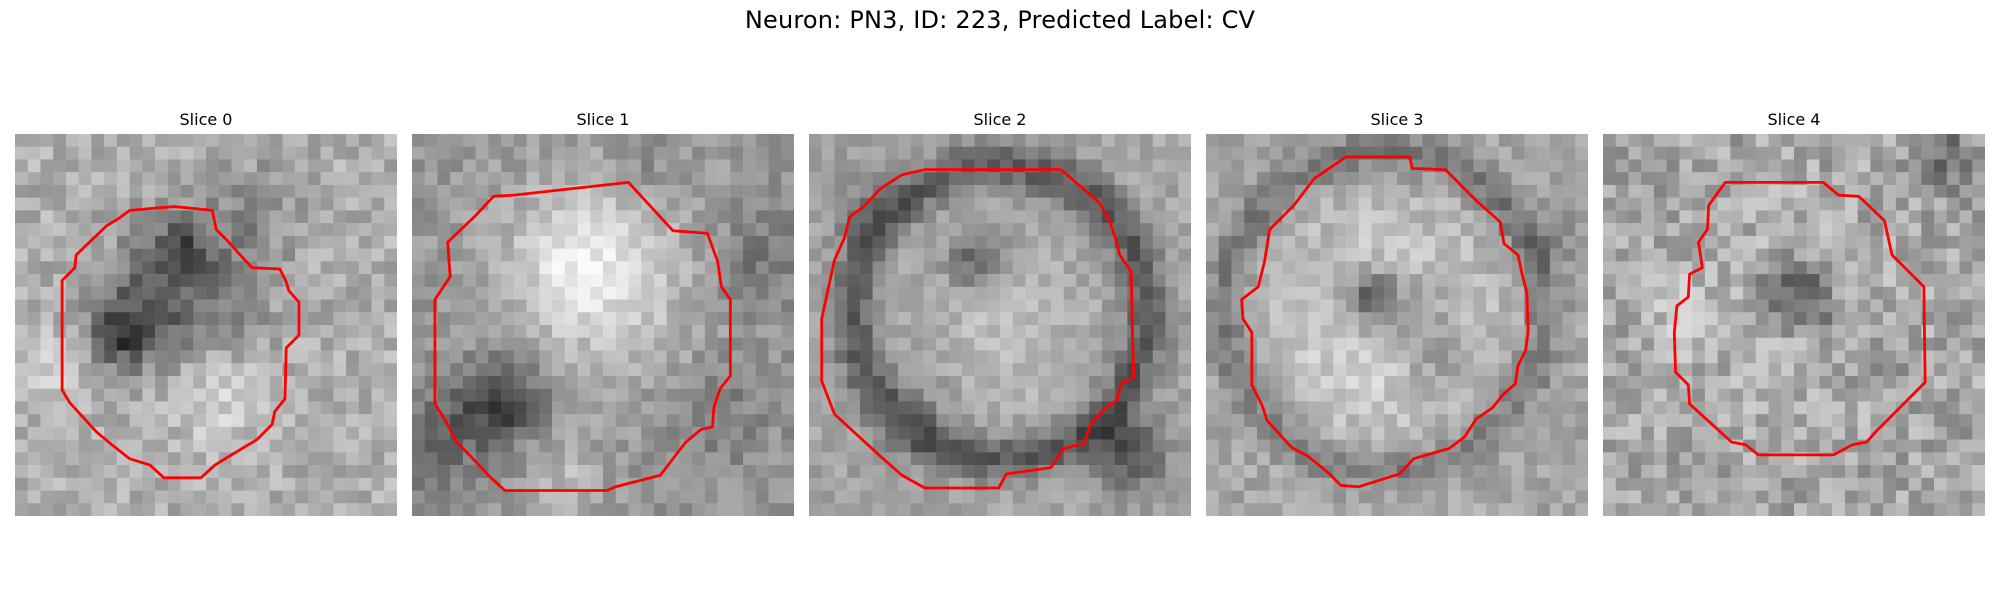 The image size is (2000, 600). I want to click on slice-title: Slice 0, so click(206, 119).